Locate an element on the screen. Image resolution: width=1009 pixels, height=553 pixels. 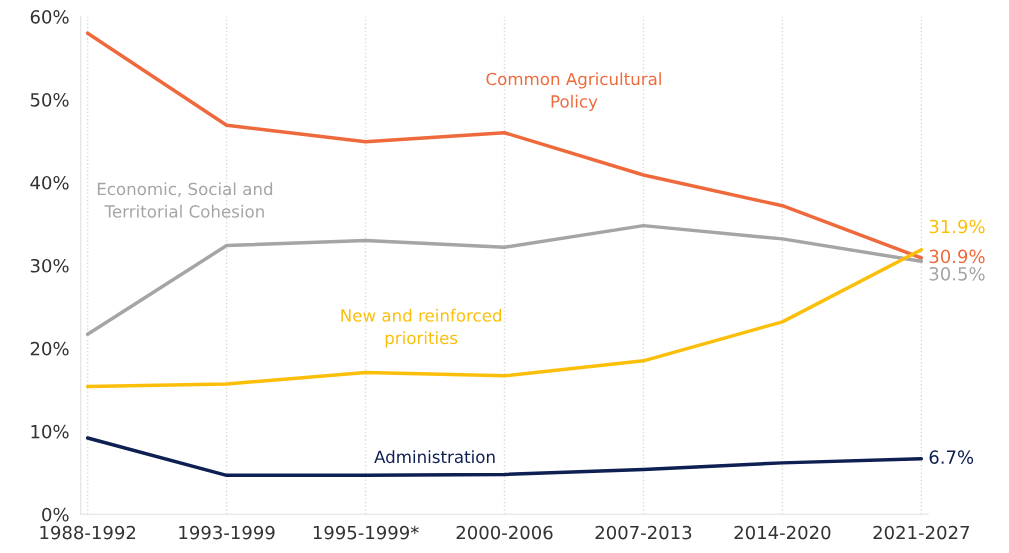
line-series is located at coordinates (504, 457).